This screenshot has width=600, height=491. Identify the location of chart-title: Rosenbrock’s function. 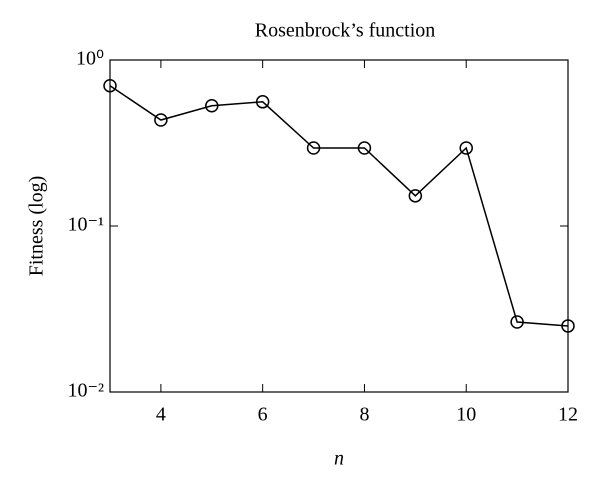
(345, 31).